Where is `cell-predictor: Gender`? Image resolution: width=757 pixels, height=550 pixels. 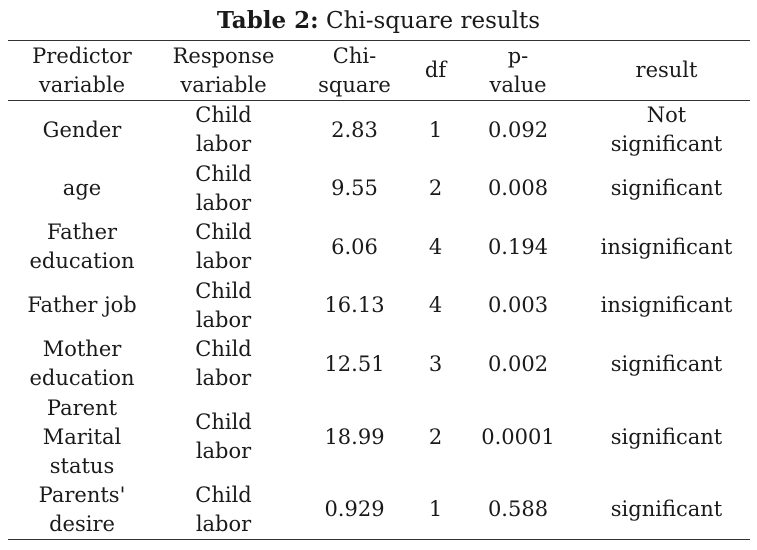
cell-predictor: Gender is located at coordinates (82, 129).